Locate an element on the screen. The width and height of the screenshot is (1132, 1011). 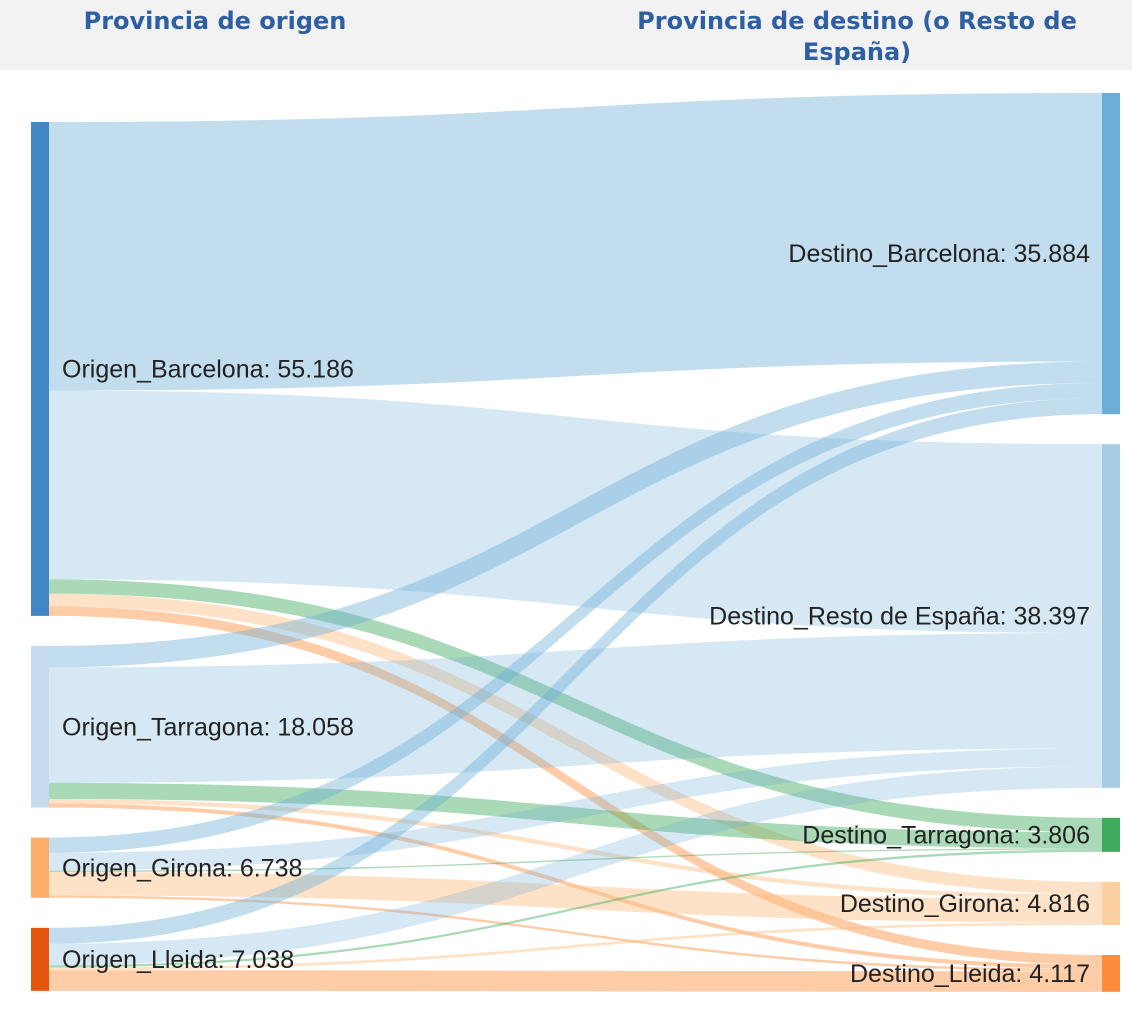
column-title: Provincia de origen is located at coordinates (215, 21).